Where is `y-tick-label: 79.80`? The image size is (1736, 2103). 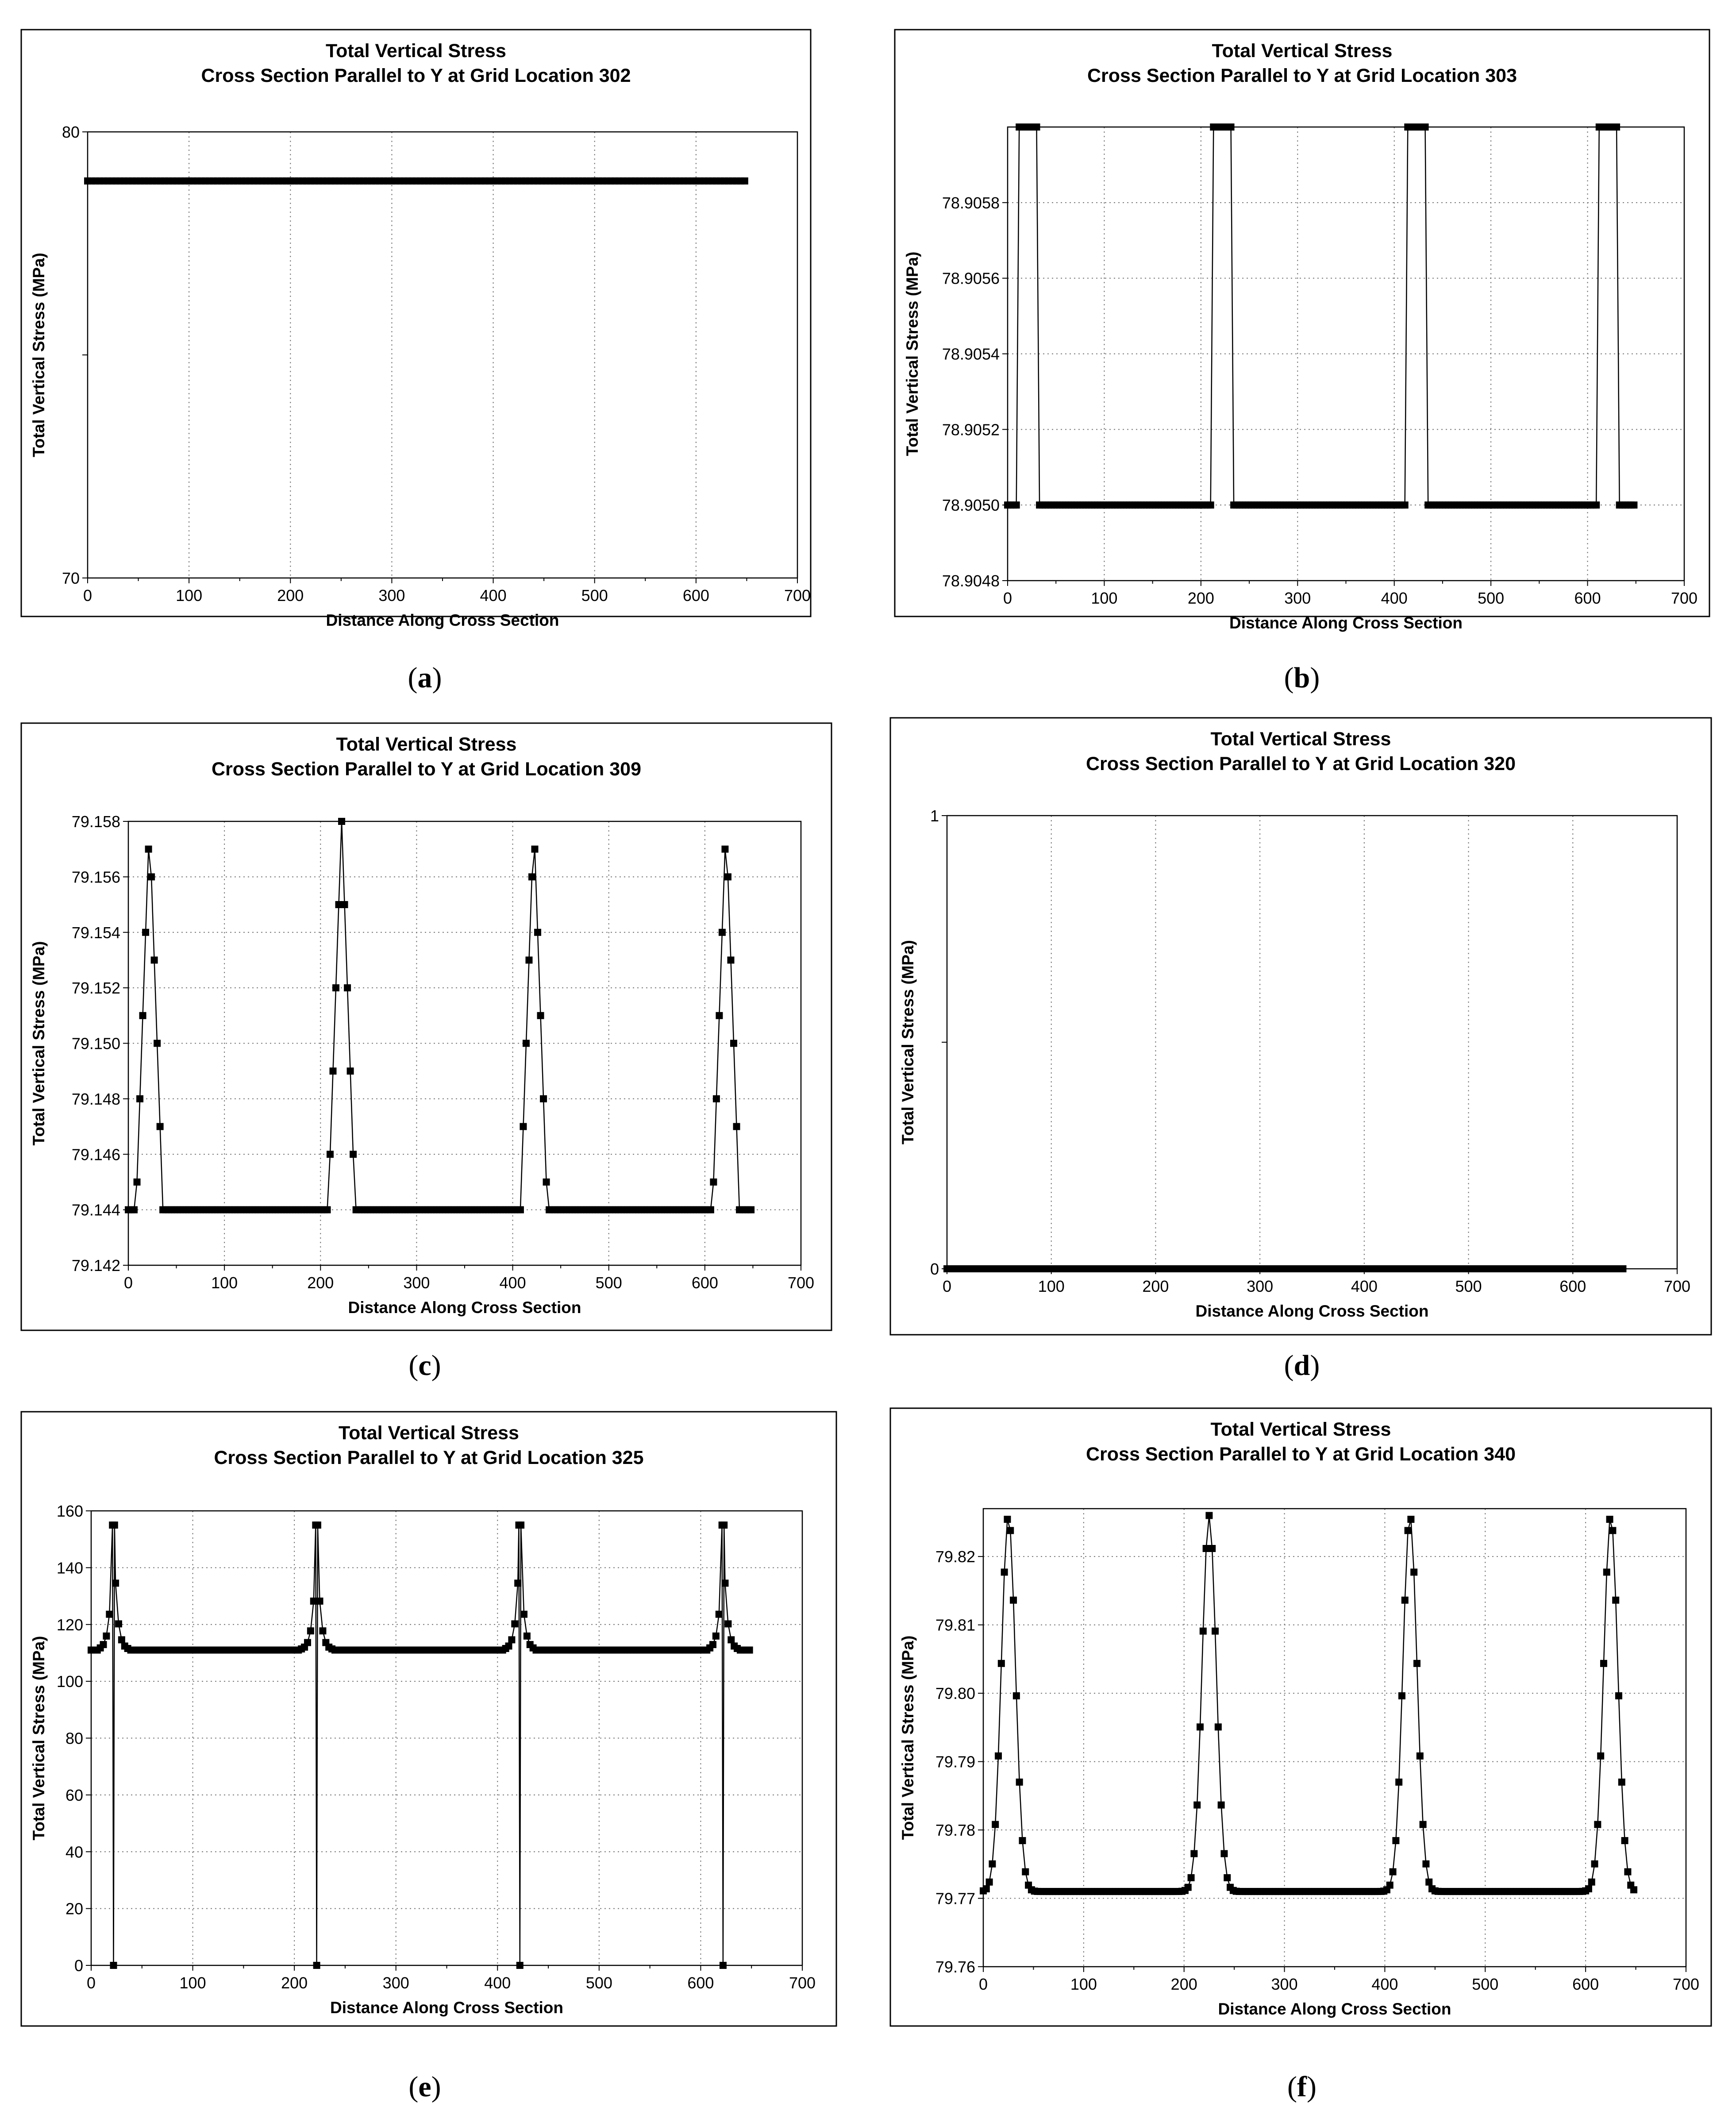 y-tick-label: 79.80 is located at coordinates (955, 1693).